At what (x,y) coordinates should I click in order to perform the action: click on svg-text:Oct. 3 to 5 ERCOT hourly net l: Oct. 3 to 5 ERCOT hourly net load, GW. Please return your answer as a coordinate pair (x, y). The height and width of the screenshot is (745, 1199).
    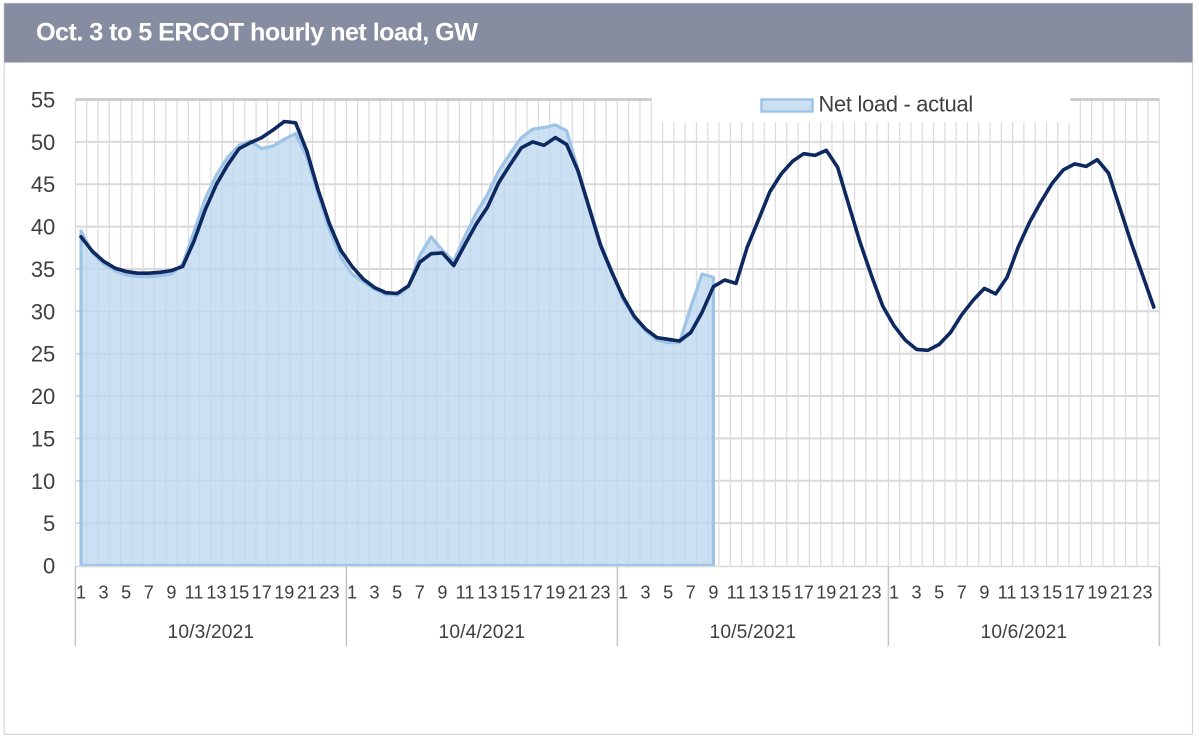
    Looking at the image, I should click on (257, 33).